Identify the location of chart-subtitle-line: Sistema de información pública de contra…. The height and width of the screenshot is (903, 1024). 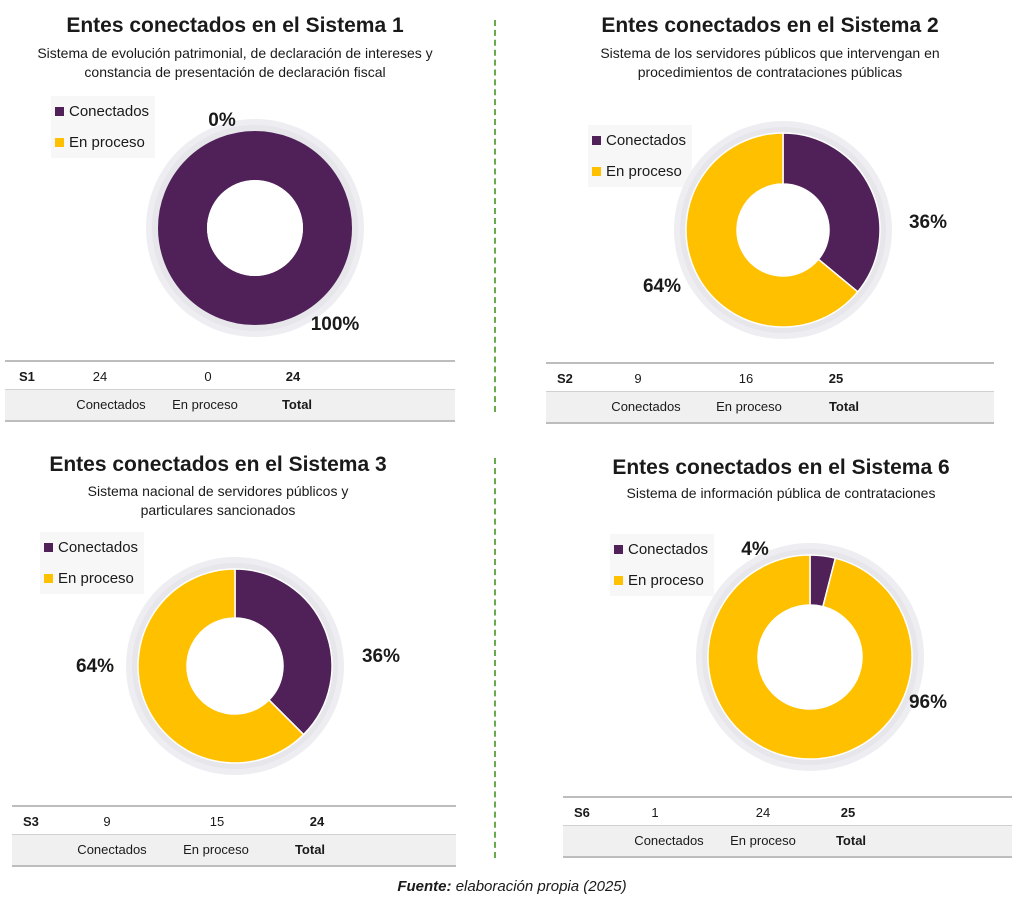
(781, 493).